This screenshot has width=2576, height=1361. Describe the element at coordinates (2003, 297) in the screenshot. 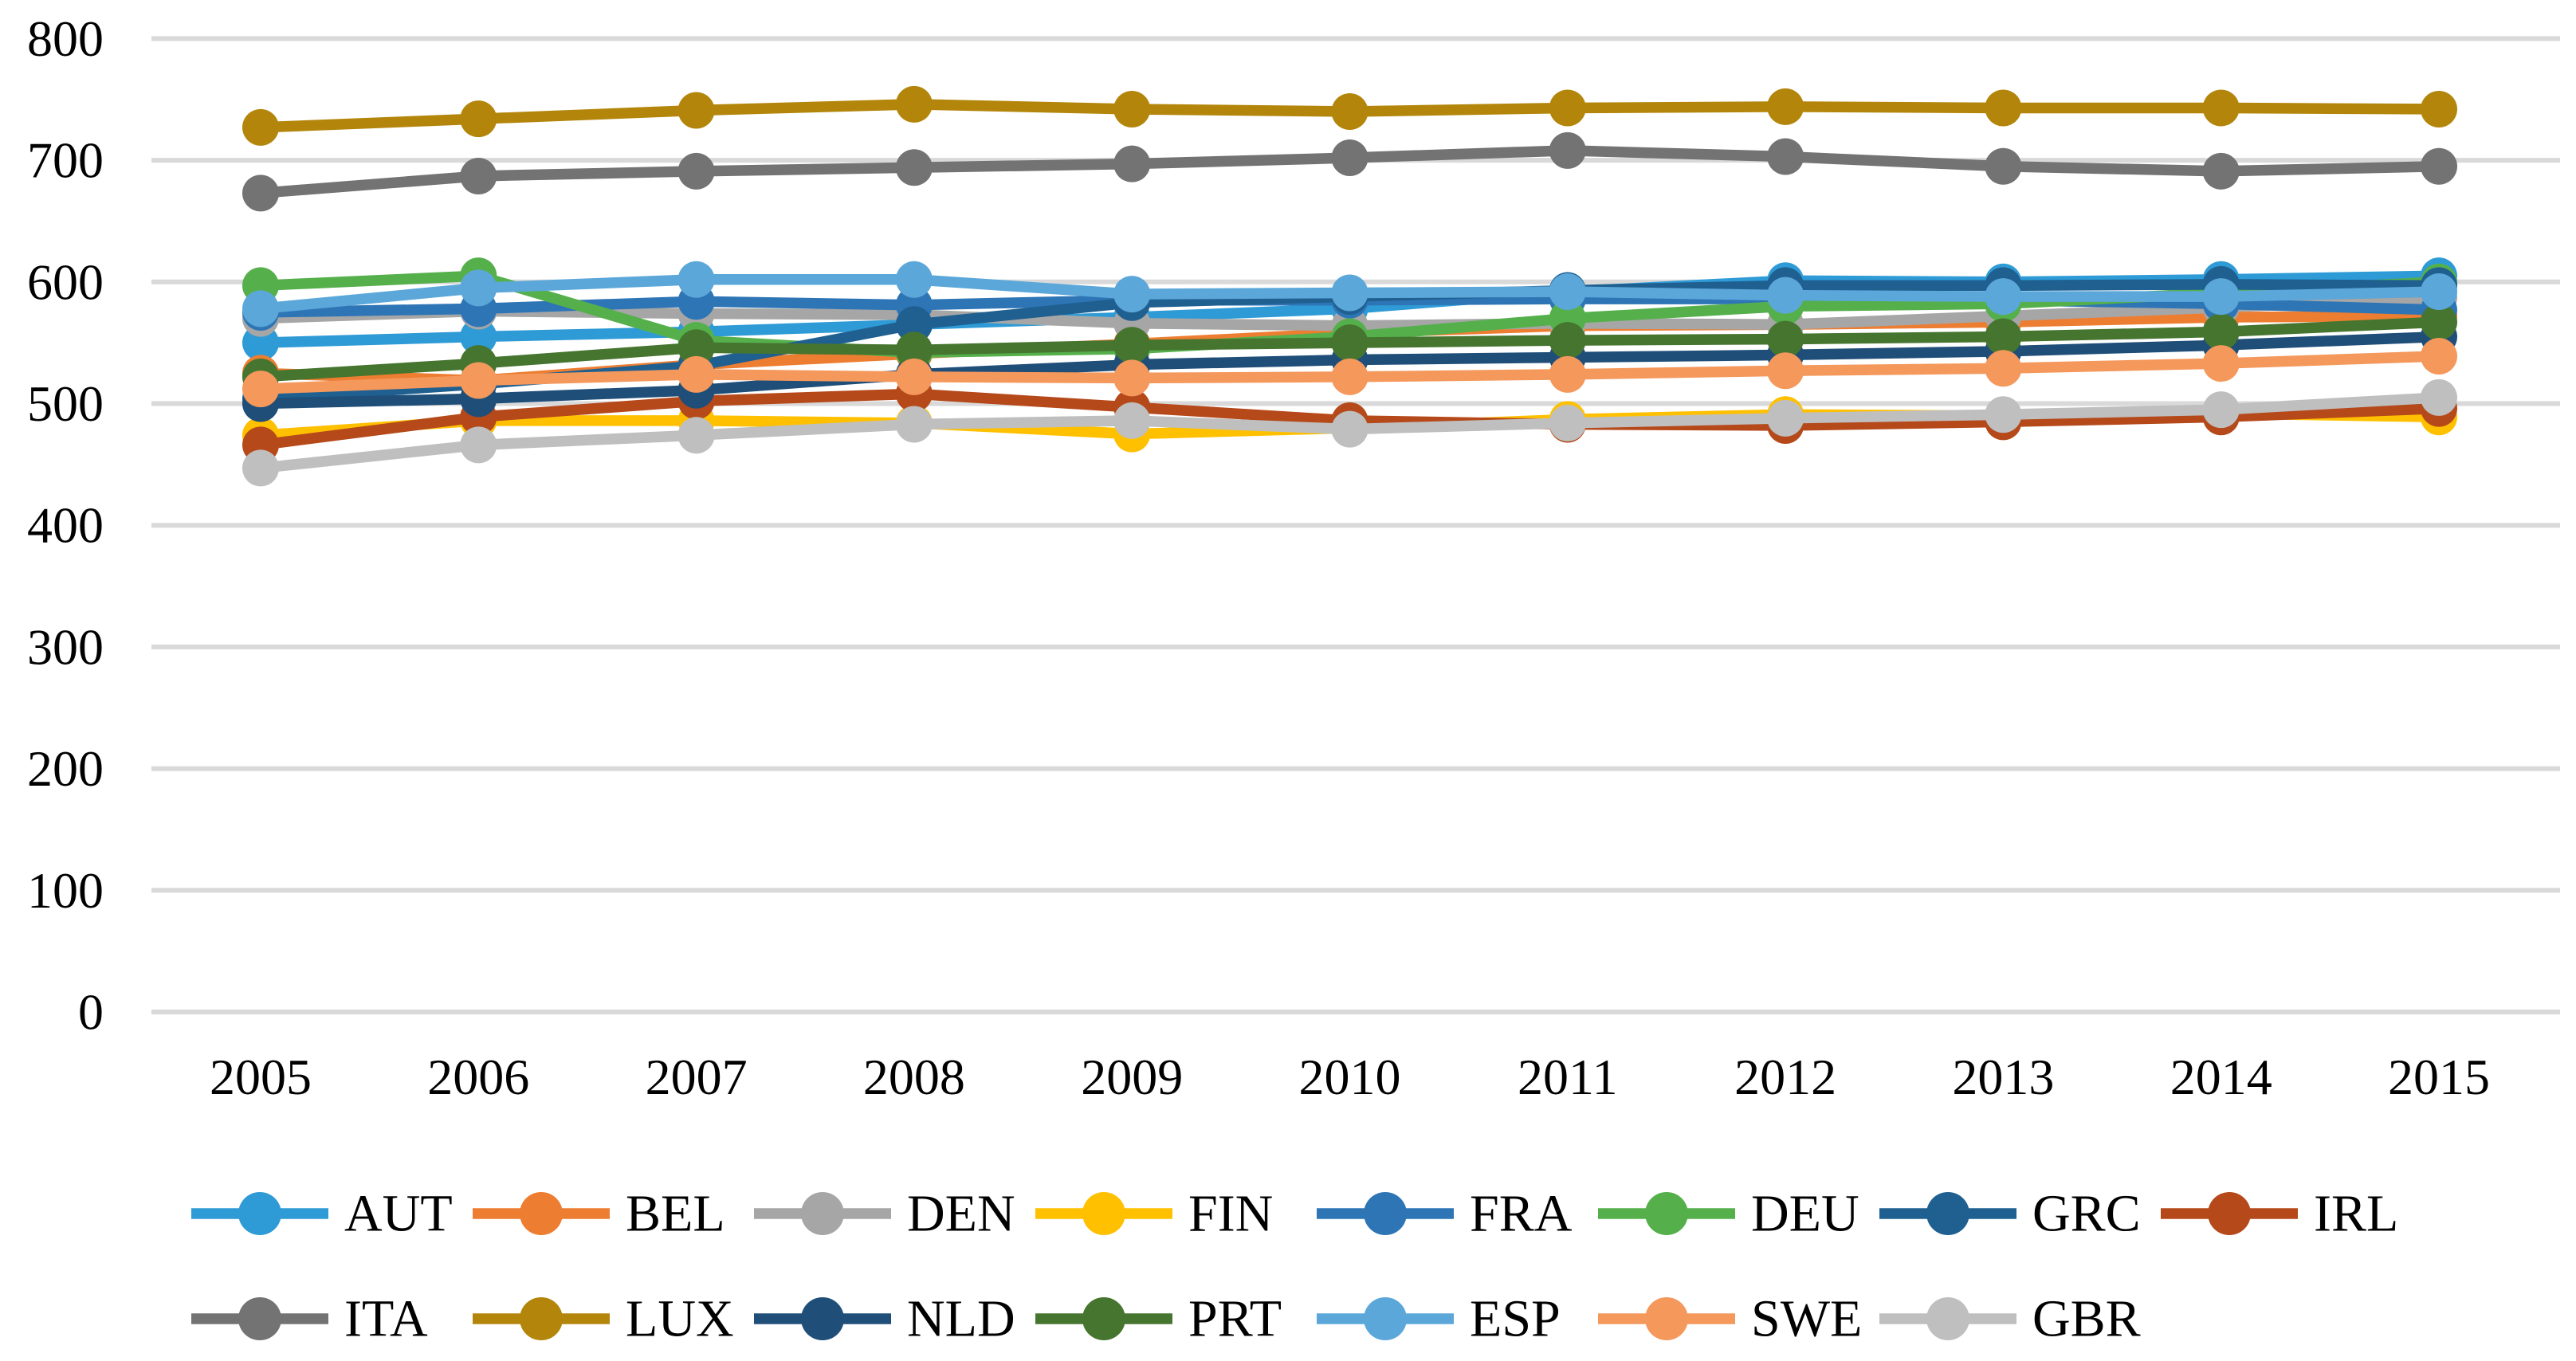

I see `series-marker-ESP-2013` at that location.